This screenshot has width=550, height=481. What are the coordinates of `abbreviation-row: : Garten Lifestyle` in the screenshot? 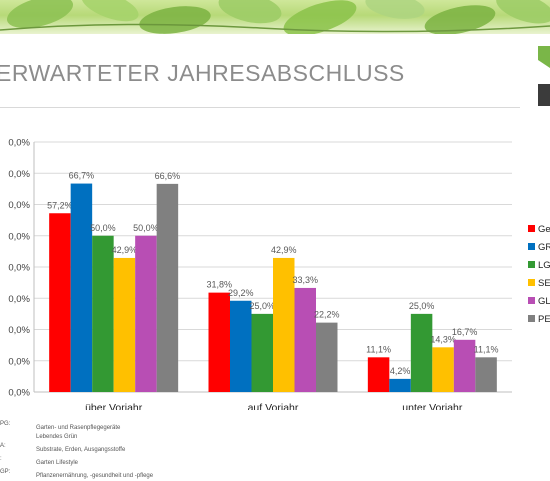 It's located at (76, 461).